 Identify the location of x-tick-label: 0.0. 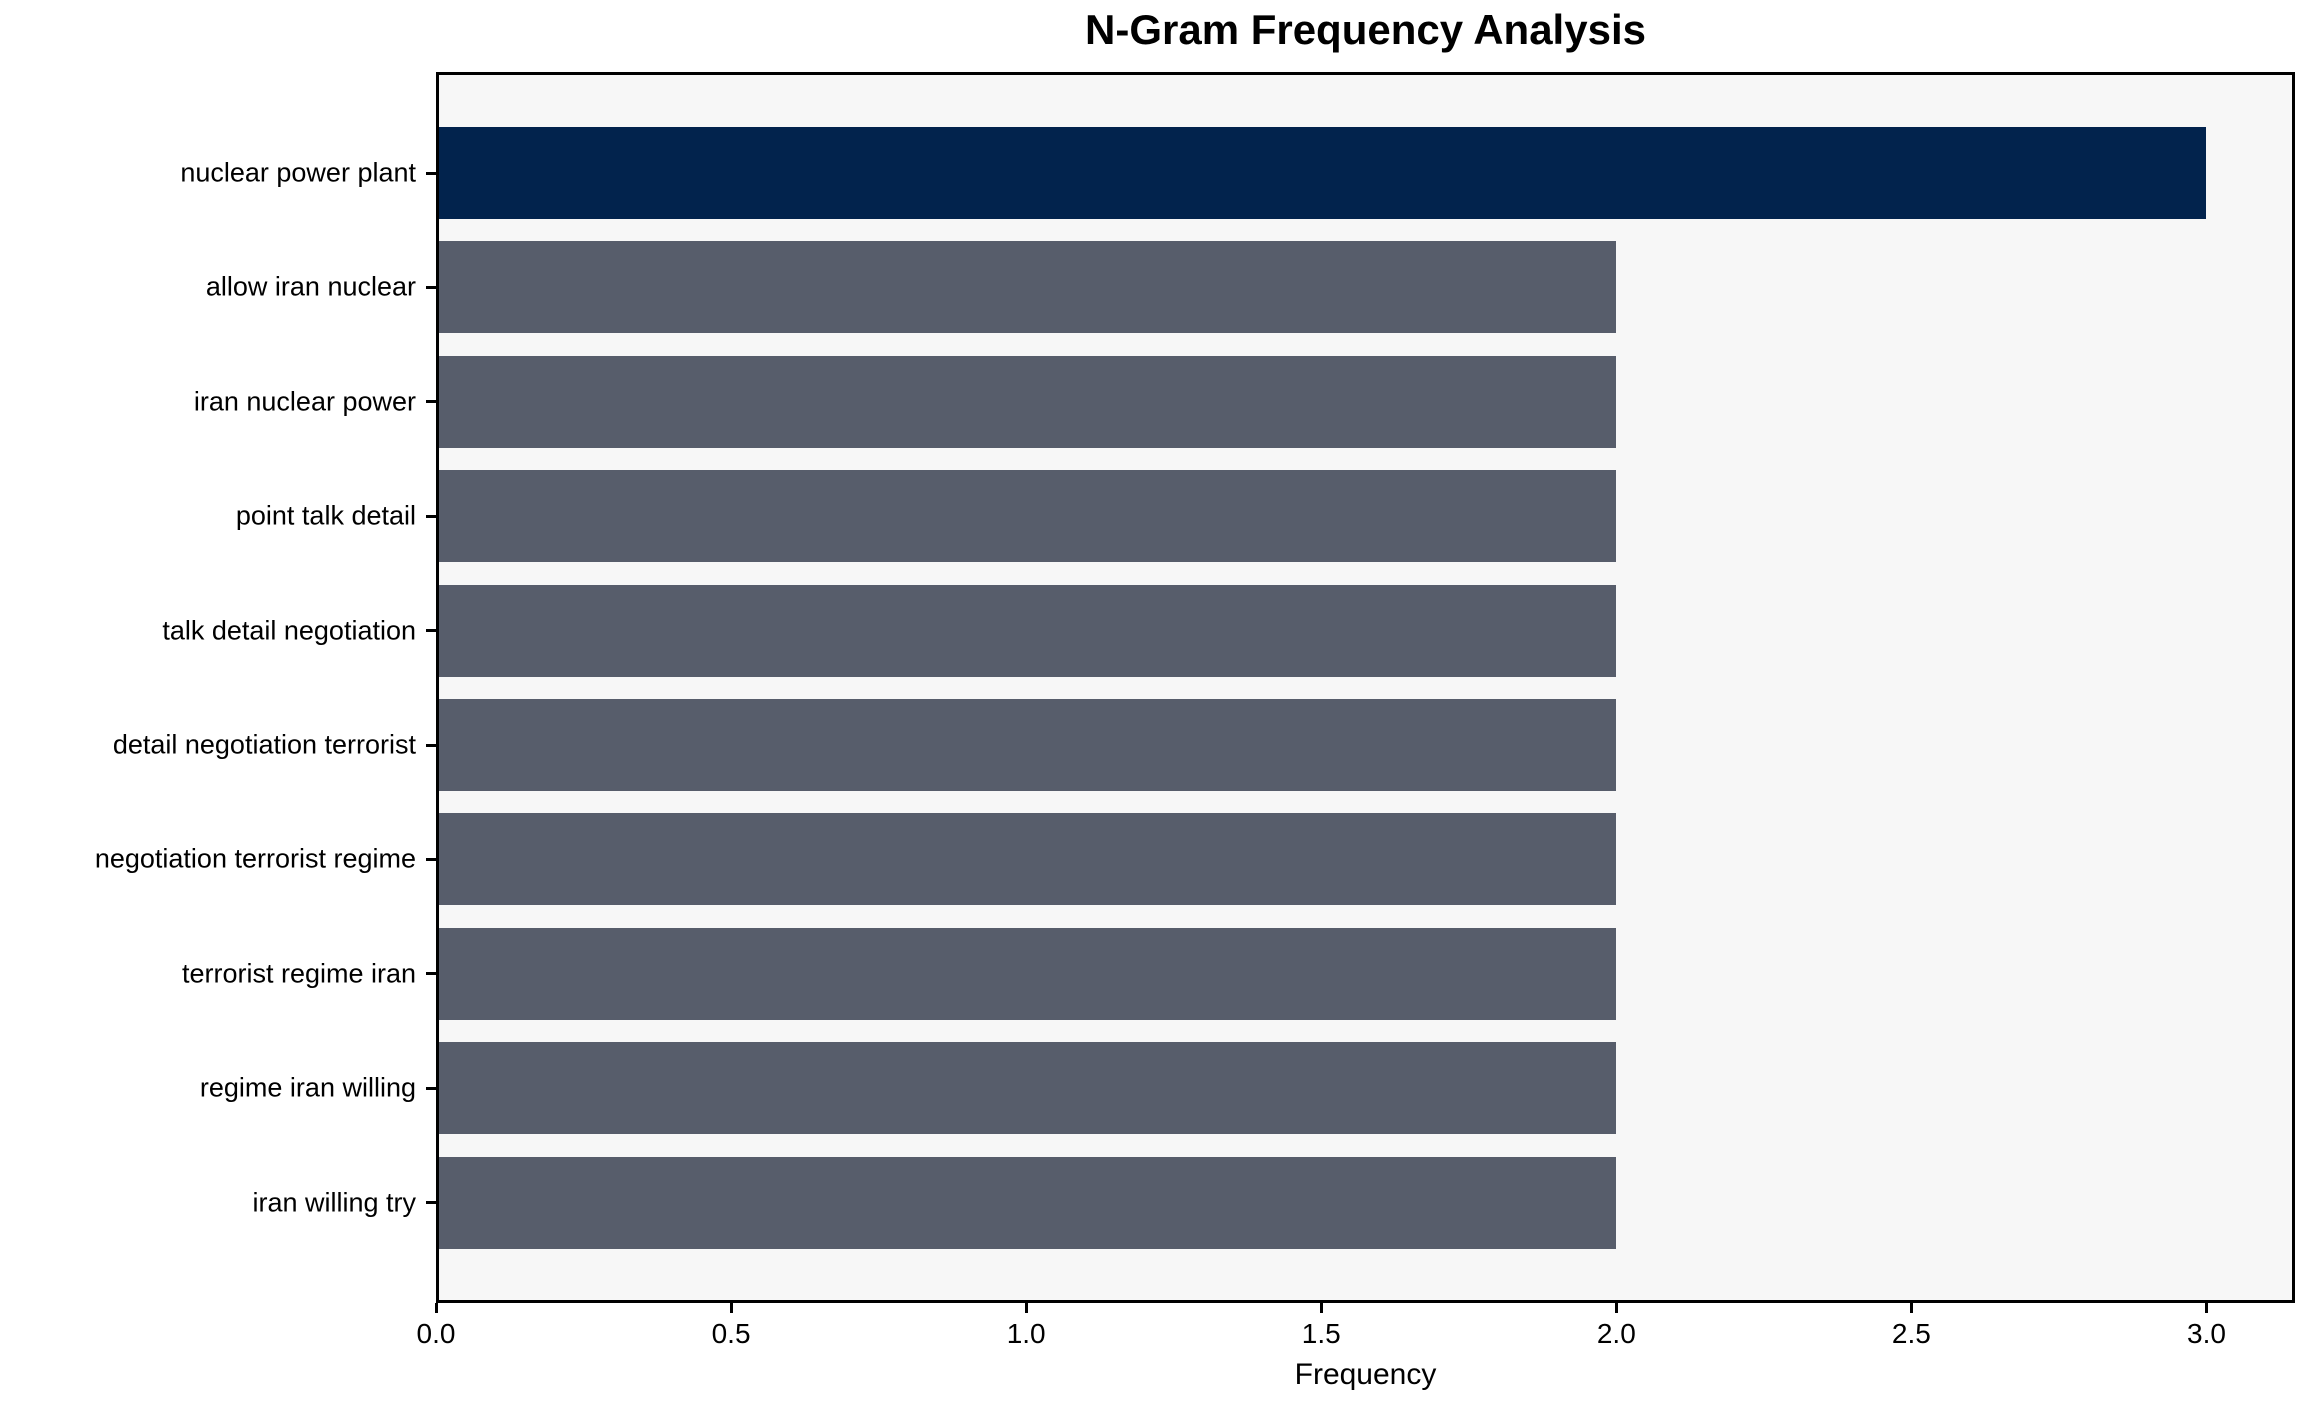
(436, 1333).